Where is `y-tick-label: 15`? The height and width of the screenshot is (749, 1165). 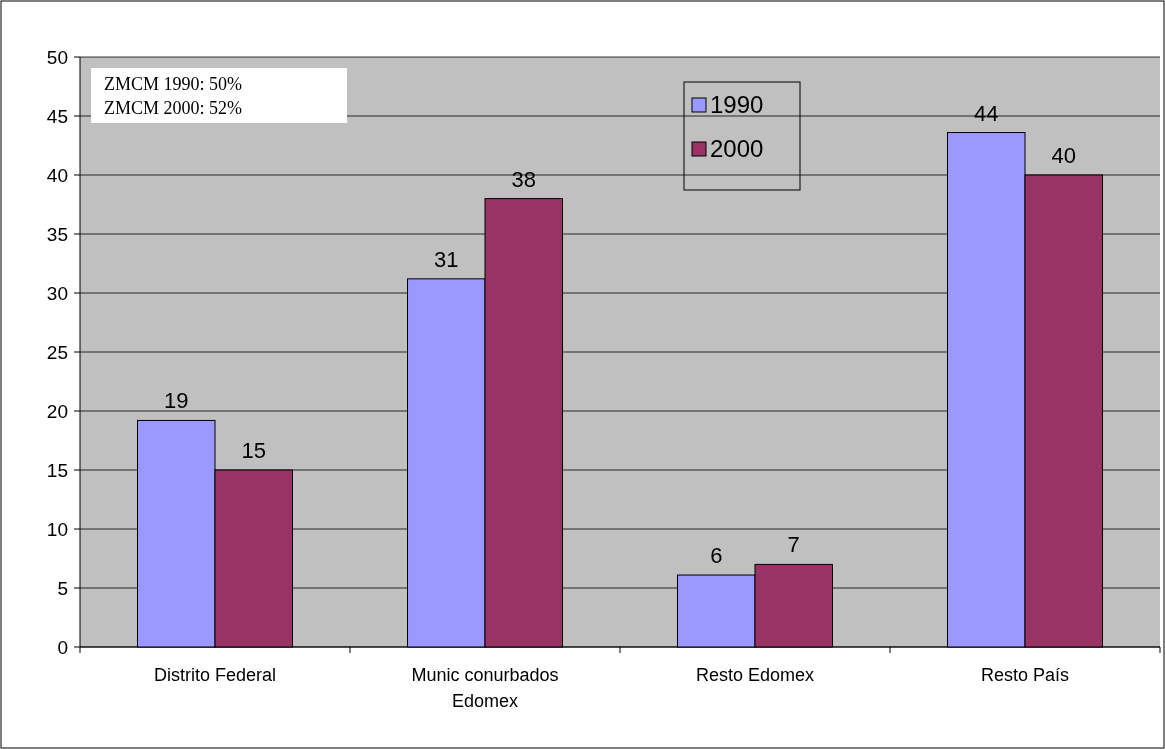
y-tick-label: 15 is located at coordinates (57, 470).